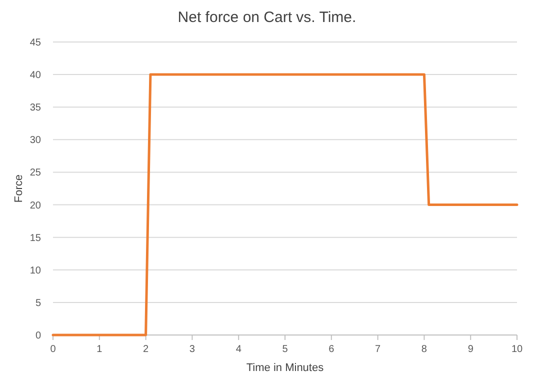  Describe the element at coordinates (36, 270) in the screenshot. I see `y-tick-label: 10` at that location.